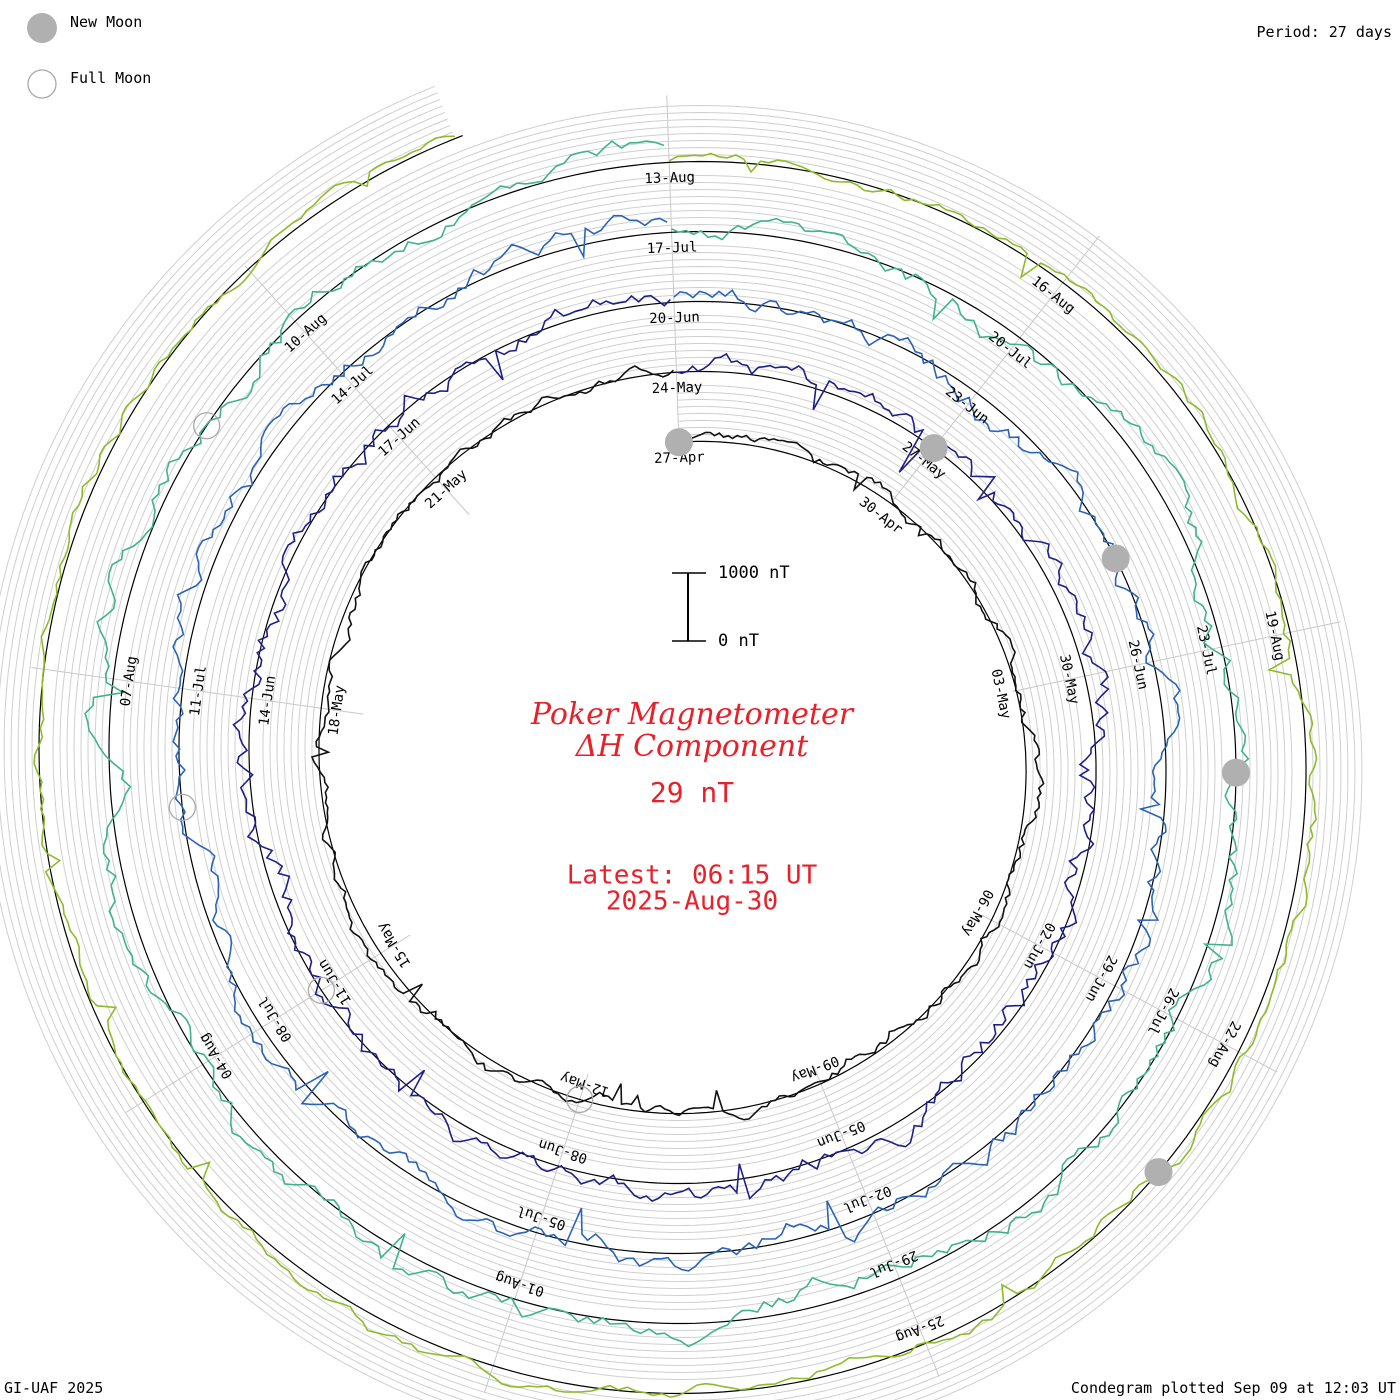 The image size is (1400, 1400). What do you see at coordinates (814, 1069) in the screenshot?
I see `date-tick-label: 09-May` at bounding box center [814, 1069].